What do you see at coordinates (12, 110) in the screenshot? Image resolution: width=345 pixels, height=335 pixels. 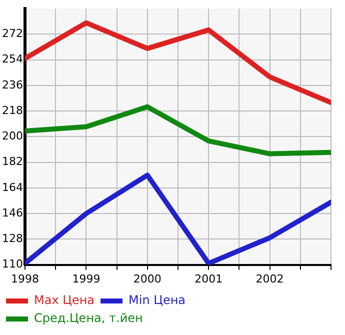 I see `y-tick-label: 218` at bounding box center [12, 110].